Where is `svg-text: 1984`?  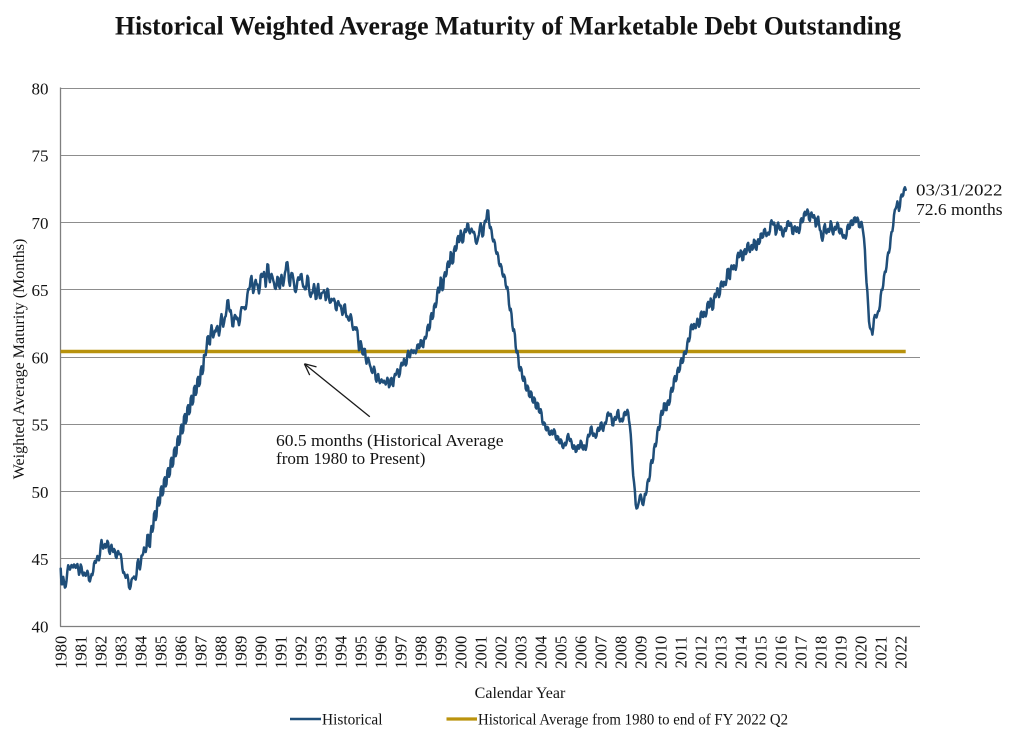
svg-text: 1984 is located at coordinates (140, 652).